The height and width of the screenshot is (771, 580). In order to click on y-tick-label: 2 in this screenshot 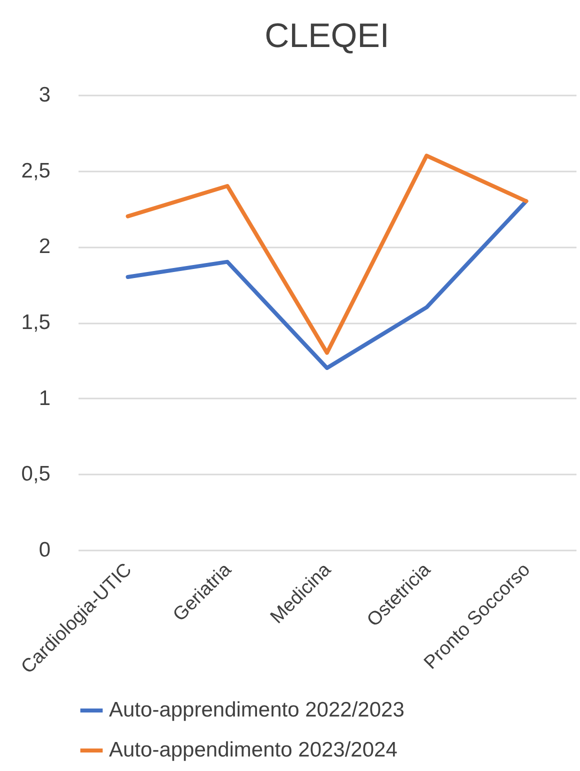, I will do `click(44, 246)`.